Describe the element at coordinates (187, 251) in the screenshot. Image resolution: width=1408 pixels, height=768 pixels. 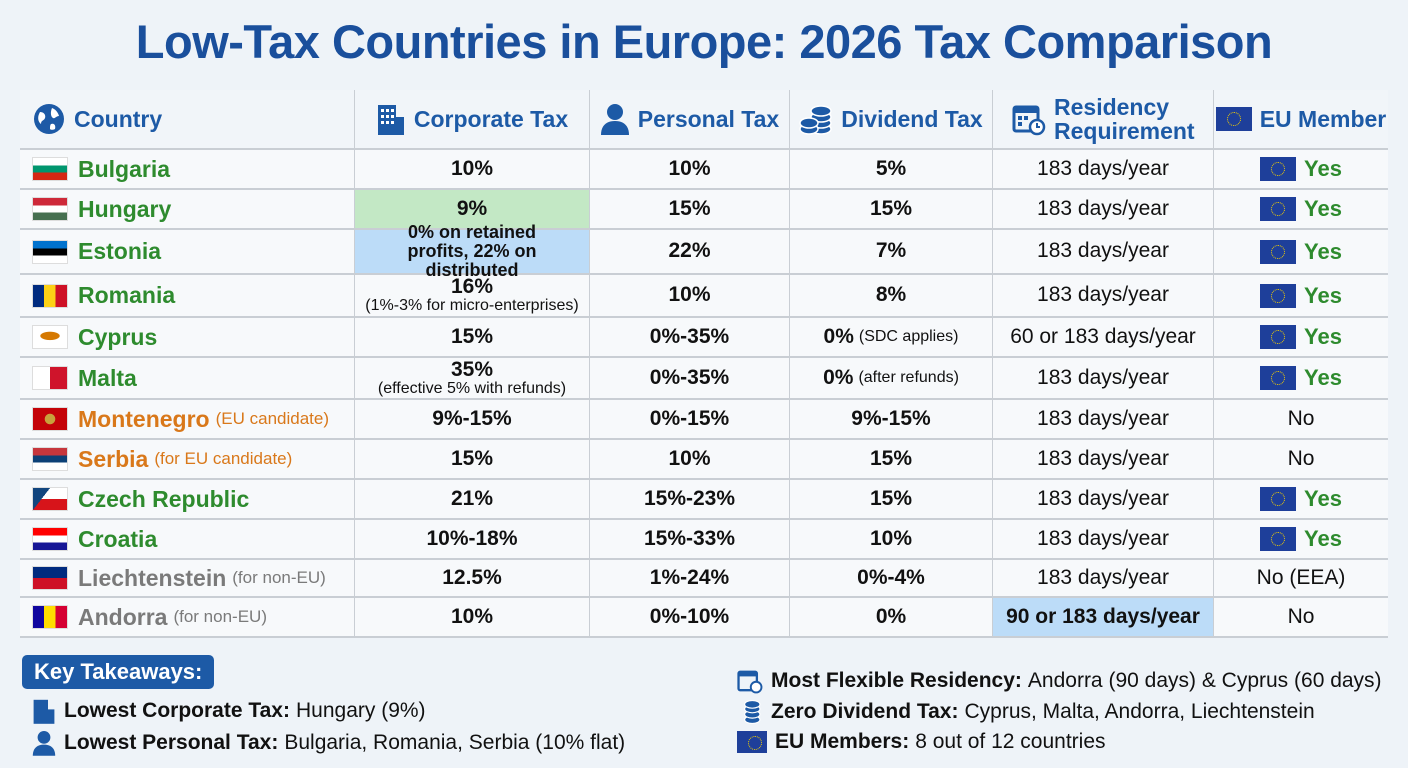
I see `country-cell: Estonia` at that location.